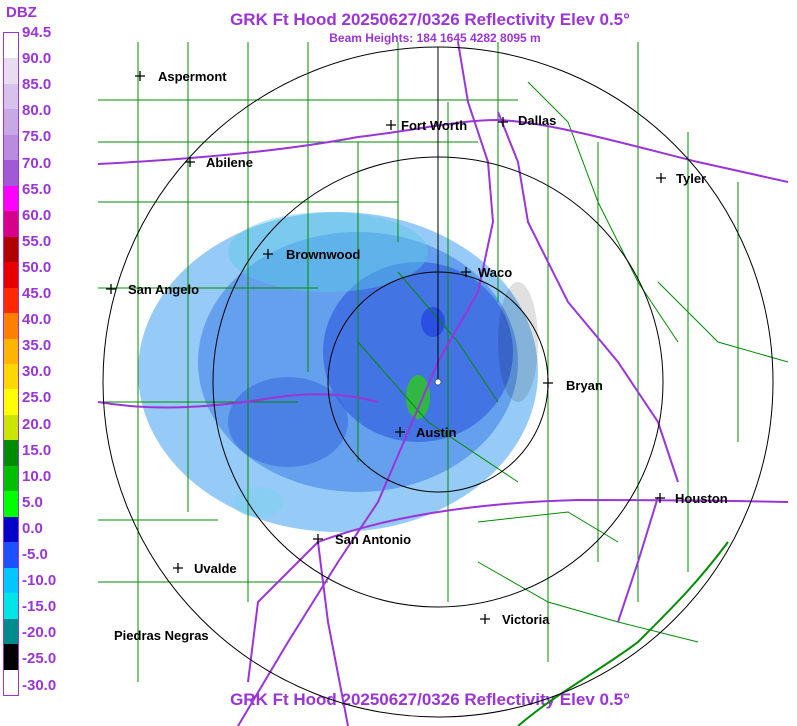 The width and height of the screenshot is (797, 726). What do you see at coordinates (37, 320) in the screenshot?
I see `legend-label: 40.0` at bounding box center [37, 320].